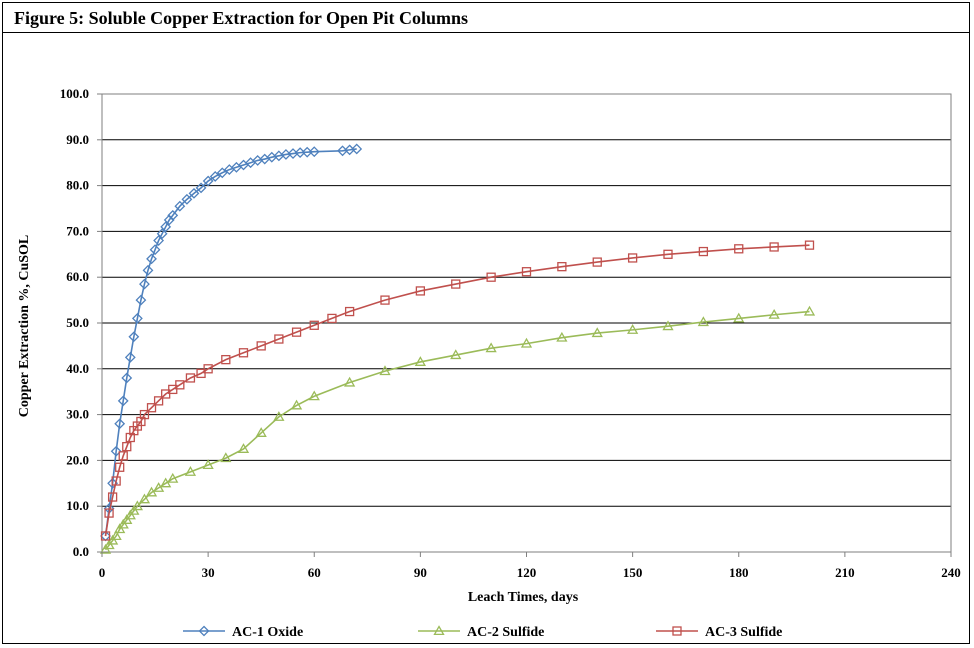 The width and height of the screenshot is (974, 648). Describe the element at coordinates (77, 414) in the screenshot. I see `y-tick-label: 30.0` at that location.